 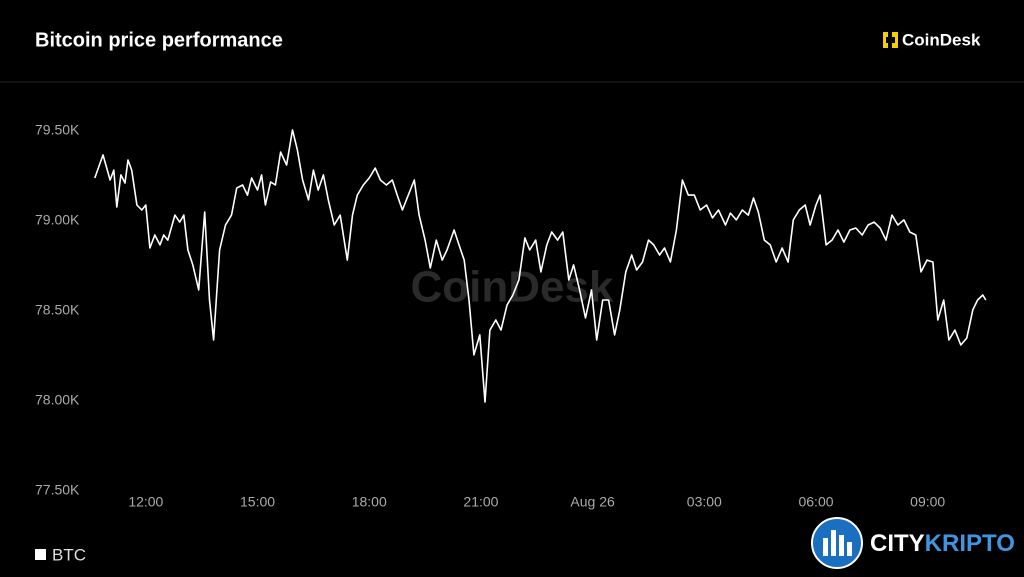 What do you see at coordinates (40, 554) in the screenshot?
I see `legend-swatch` at bounding box center [40, 554].